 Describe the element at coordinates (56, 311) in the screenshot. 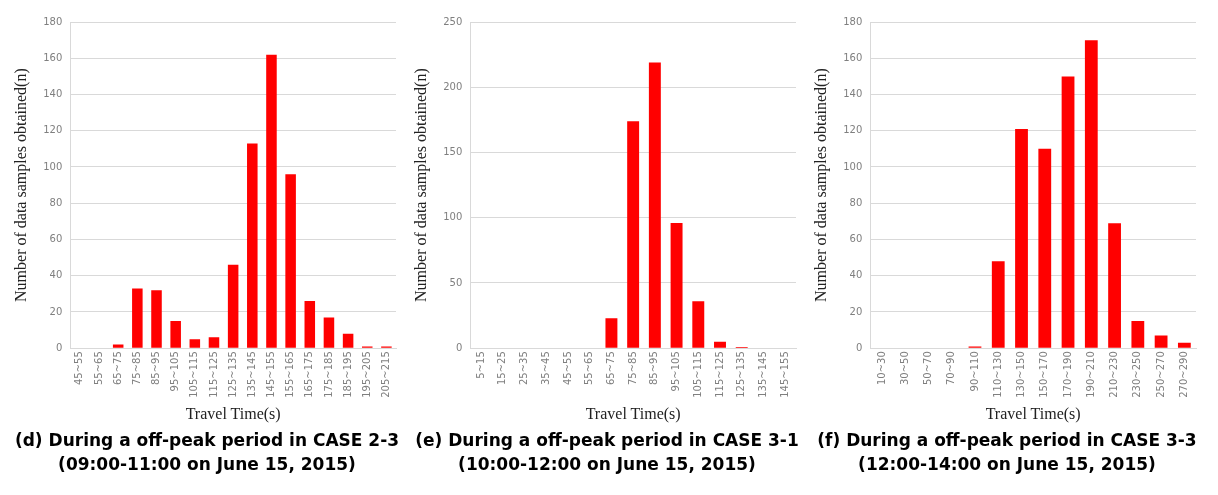

I see `y-tick-label: 20` at that location.